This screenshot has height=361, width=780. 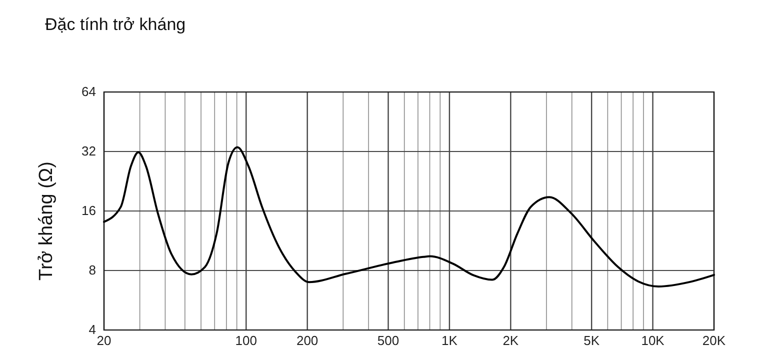 What do you see at coordinates (115, 24) in the screenshot?
I see `chart-title: Đặc tính trở kháng` at bounding box center [115, 24].